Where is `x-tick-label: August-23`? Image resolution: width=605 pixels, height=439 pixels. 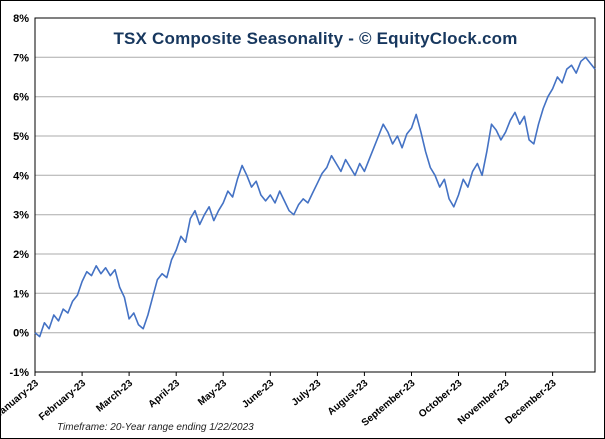 x-tick-label: August-23 is located at coordinates (348, 398).